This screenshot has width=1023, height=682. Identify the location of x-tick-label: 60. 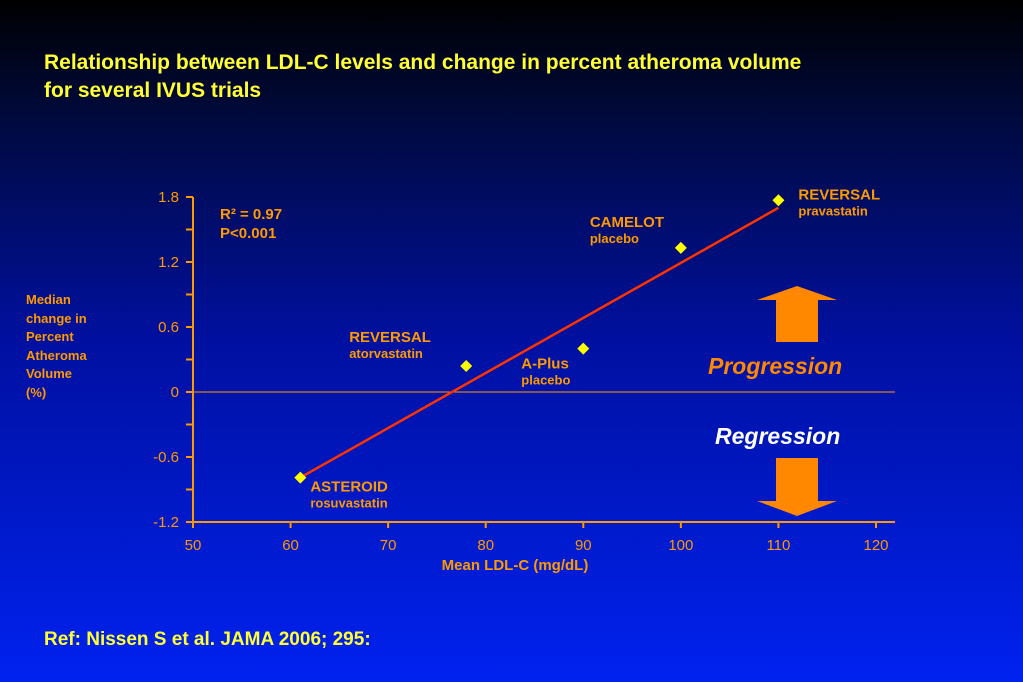
(290, 545).